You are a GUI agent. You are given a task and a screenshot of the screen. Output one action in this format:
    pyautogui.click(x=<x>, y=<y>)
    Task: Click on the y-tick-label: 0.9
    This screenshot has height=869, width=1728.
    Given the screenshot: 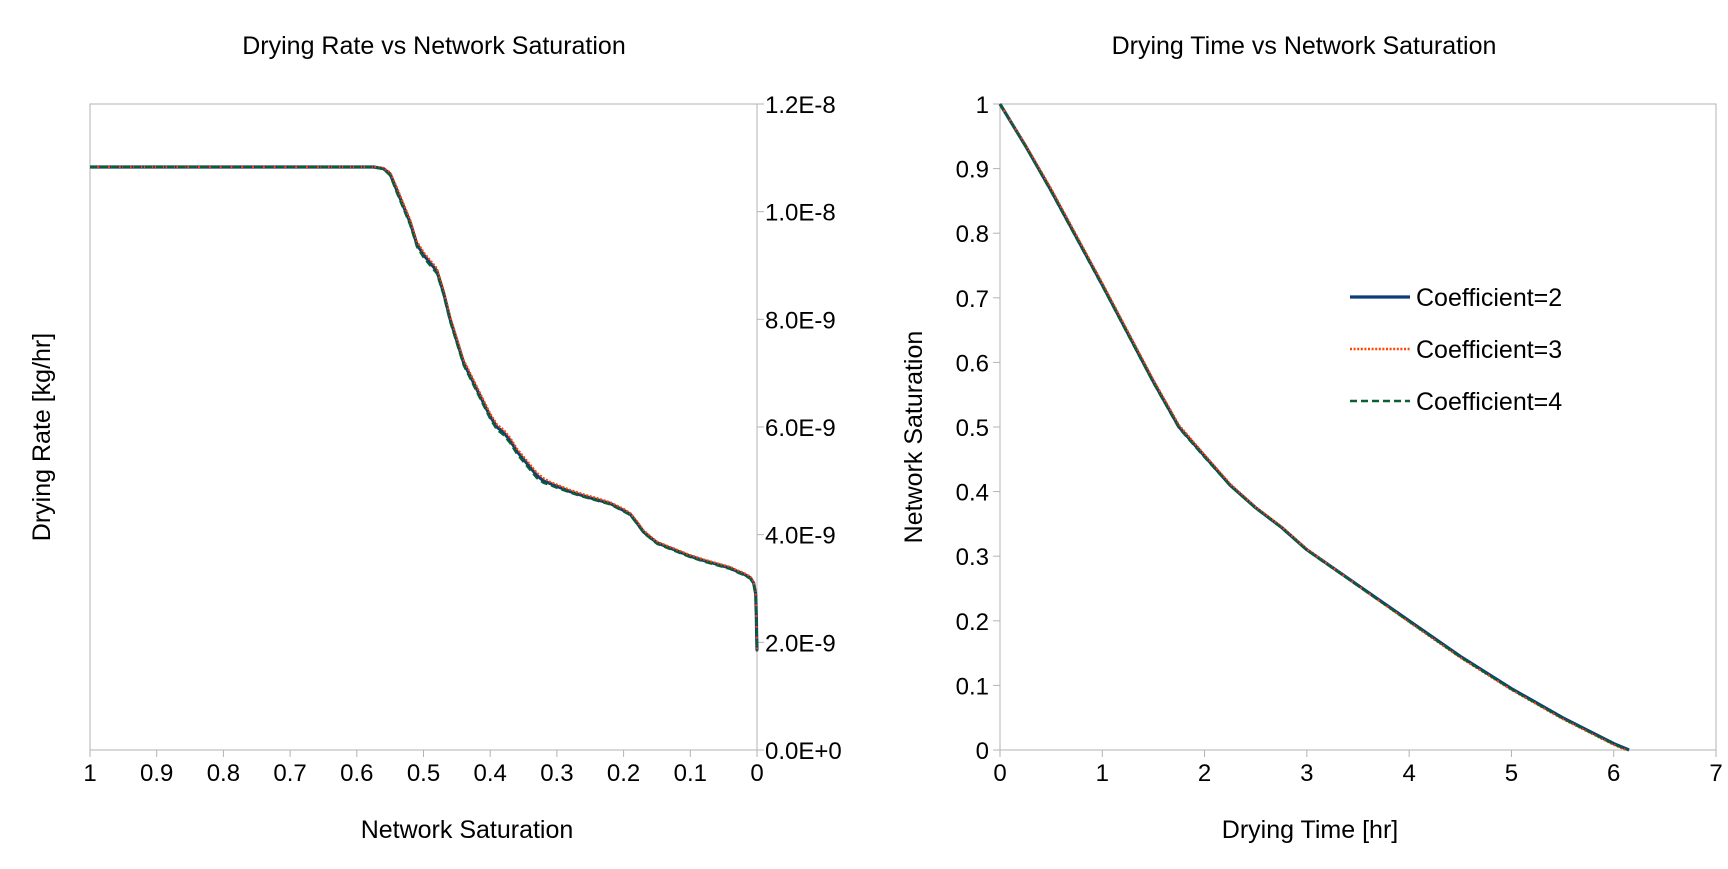 What is the action you would take?
    pyautogui.click(x=972, y=170)
    